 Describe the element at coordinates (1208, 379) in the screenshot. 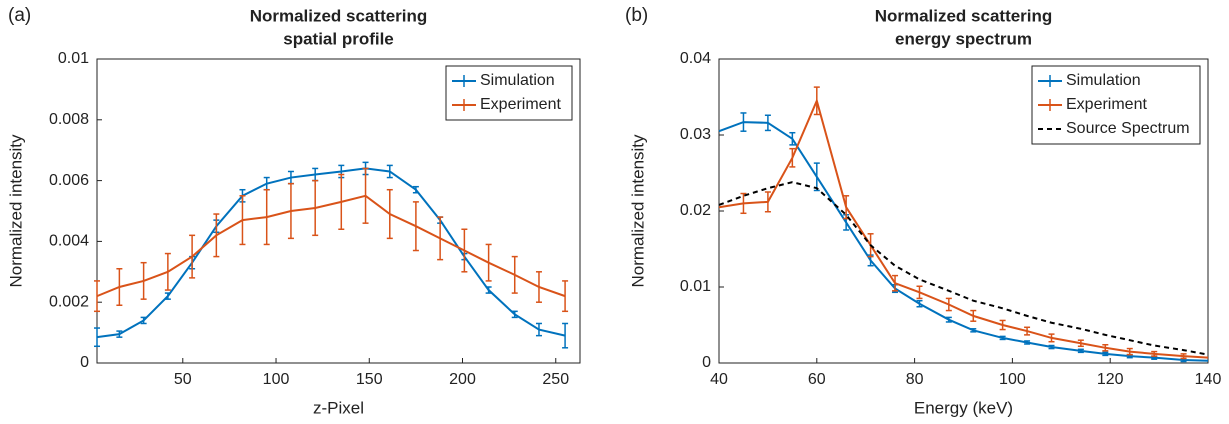

I see `x-tick-label: 140` at that location.